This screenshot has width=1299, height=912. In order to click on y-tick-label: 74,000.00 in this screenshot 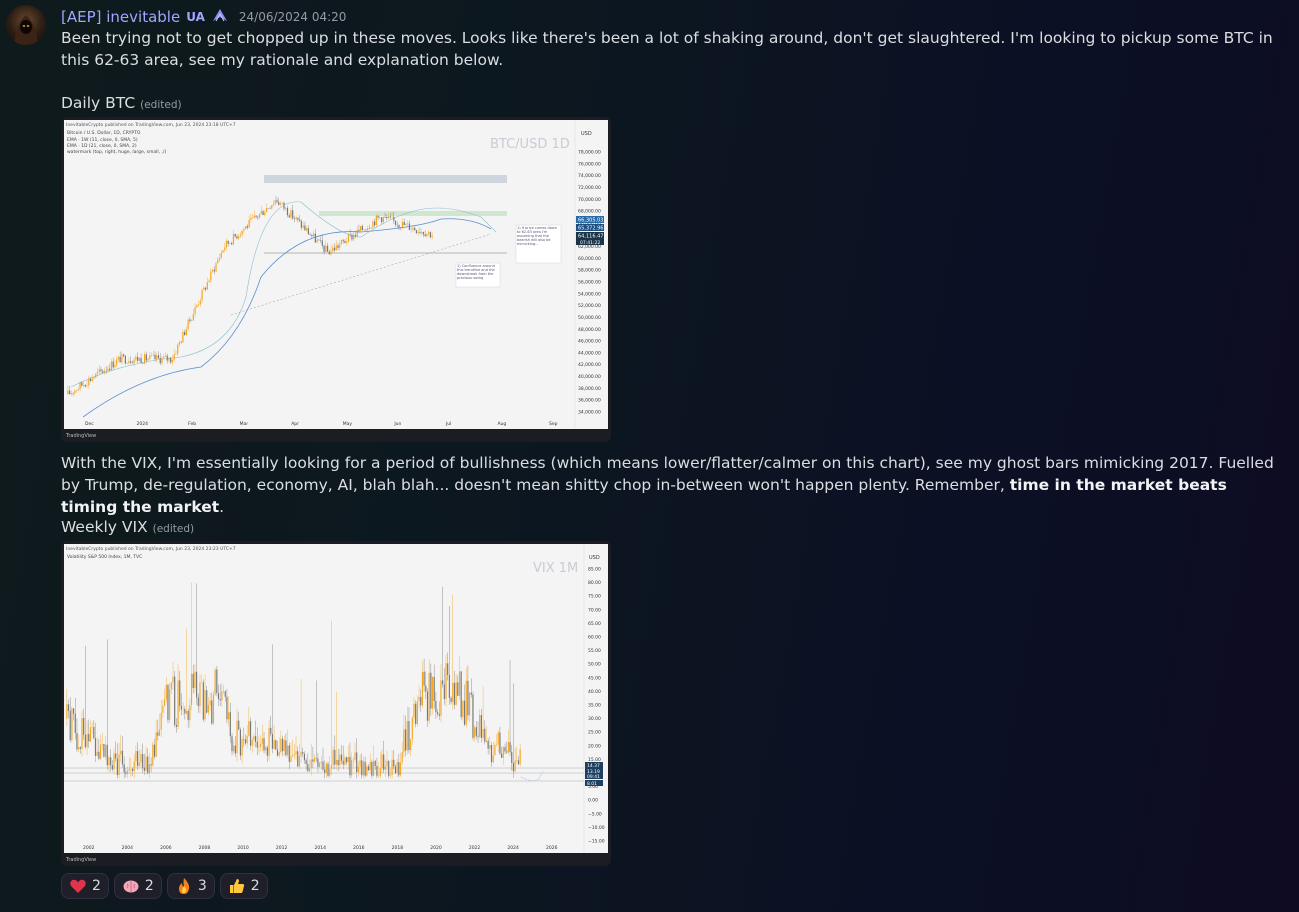, I will do `click(589, 176)`.